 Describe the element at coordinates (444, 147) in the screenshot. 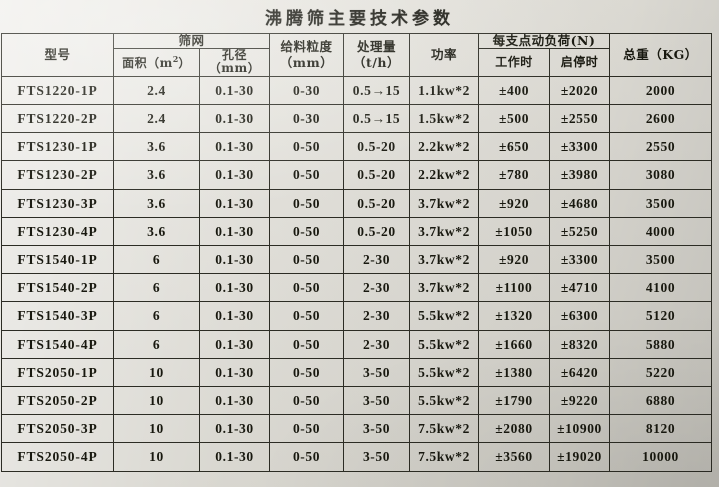

I see `cell-power: 2.2kw*2` at that location.